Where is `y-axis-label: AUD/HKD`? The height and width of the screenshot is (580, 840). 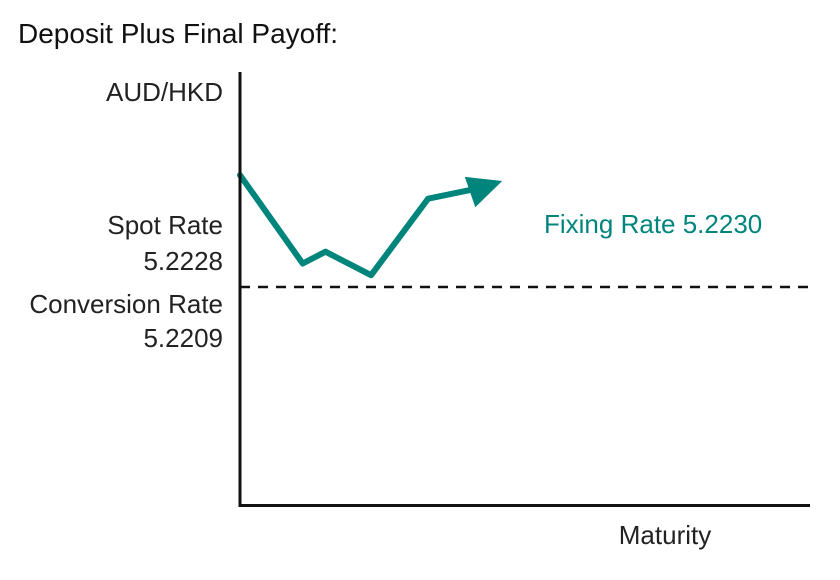
y-axis-label: AUD/HKD is located at coordinates (164, 92).